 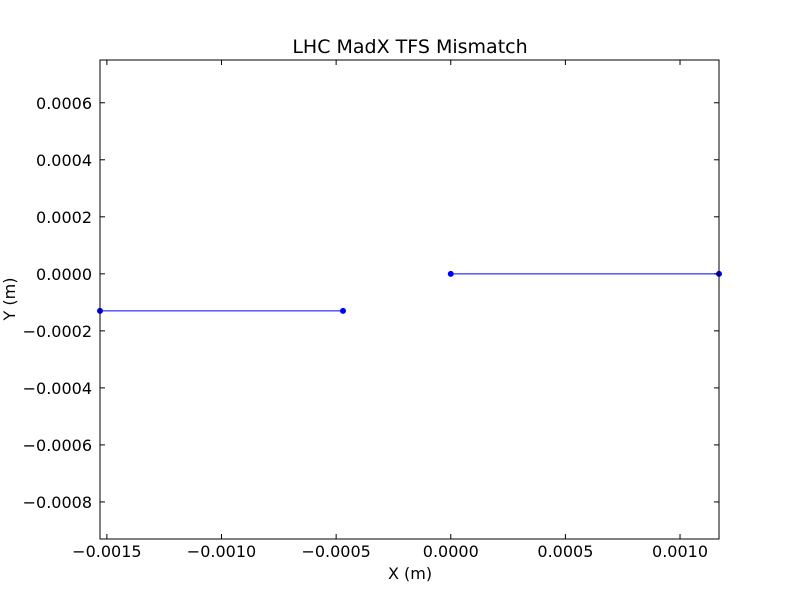 I want to click on y-tick-label: 0.0002, so click(x=64, y=217).